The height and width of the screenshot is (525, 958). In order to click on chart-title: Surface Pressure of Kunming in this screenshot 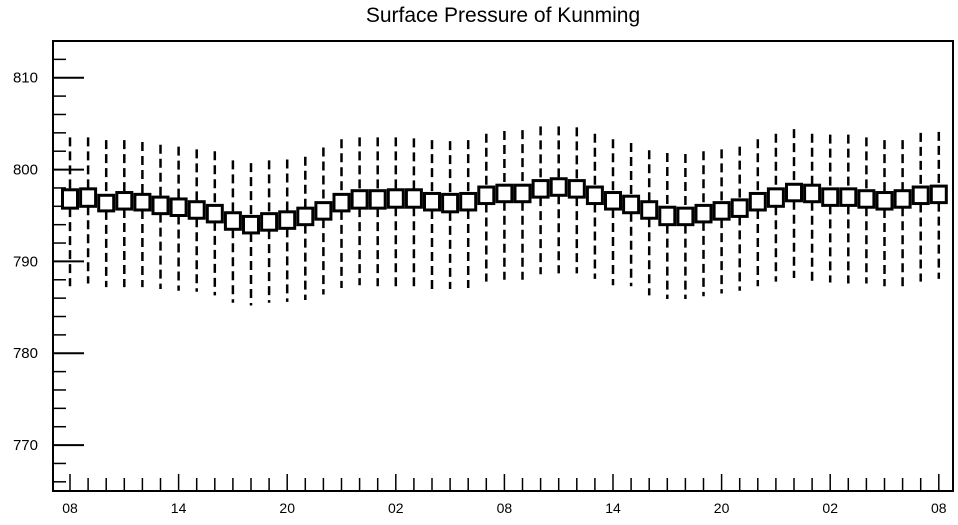, I will do `click(503, 15)`.